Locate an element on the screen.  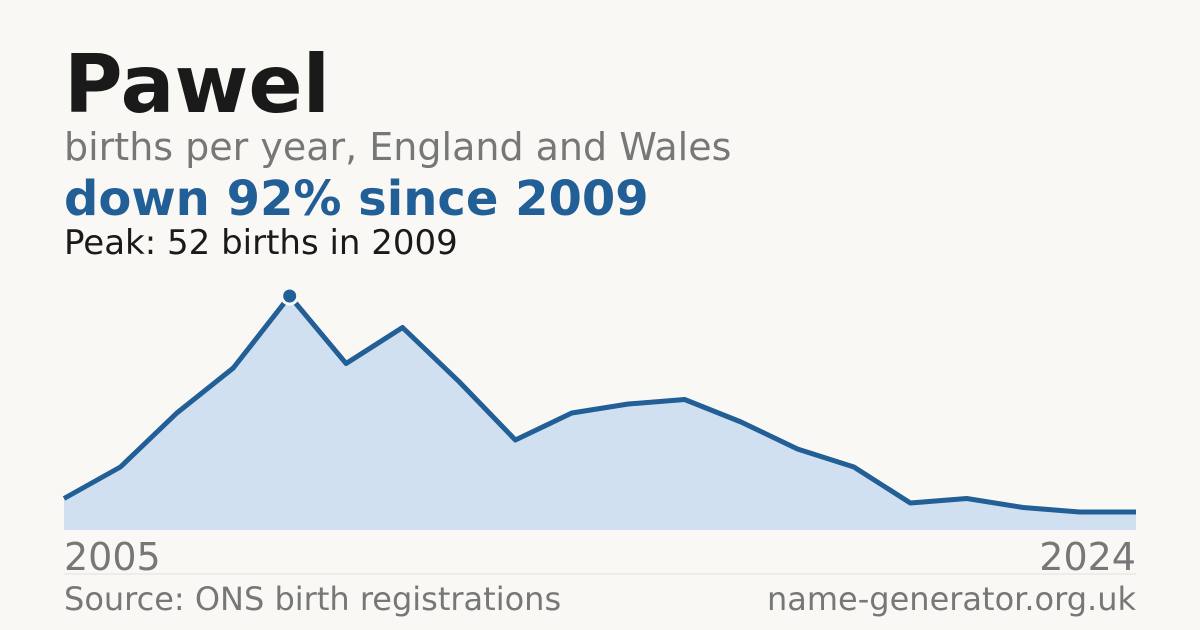
x-tick-label: 2005 is located at coordinates (112, 557).